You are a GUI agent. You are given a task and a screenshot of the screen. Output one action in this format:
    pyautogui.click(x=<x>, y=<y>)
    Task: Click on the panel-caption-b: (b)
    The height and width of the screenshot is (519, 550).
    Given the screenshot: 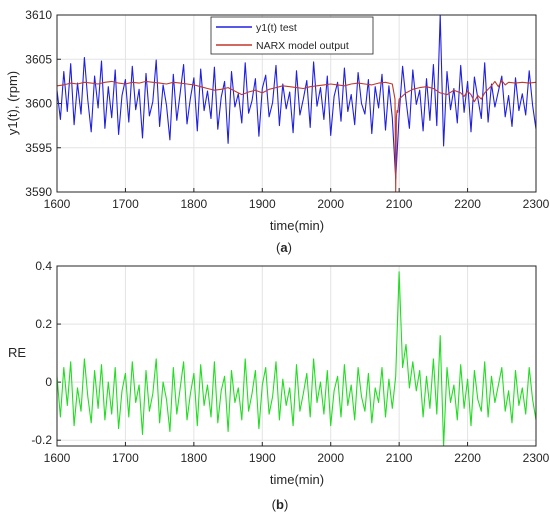 What is the action you would take?
    pyautogui.click(x=280, y=504)
    